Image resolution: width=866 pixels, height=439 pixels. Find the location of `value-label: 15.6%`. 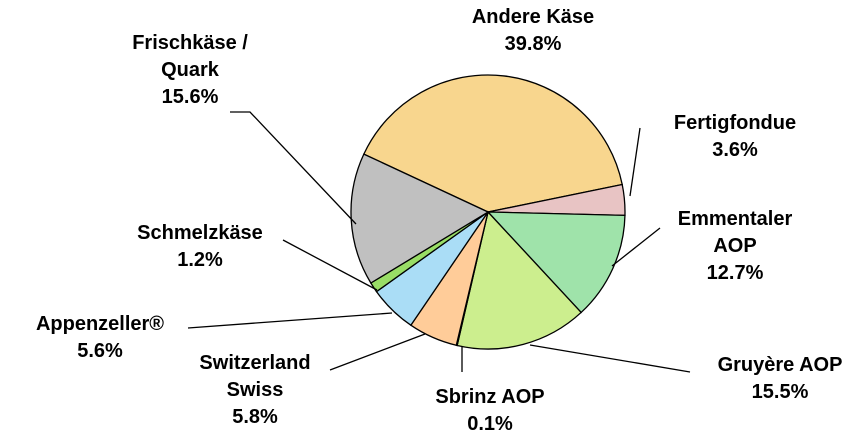

value-label: 15.6% is located at coordinates (190, 97).